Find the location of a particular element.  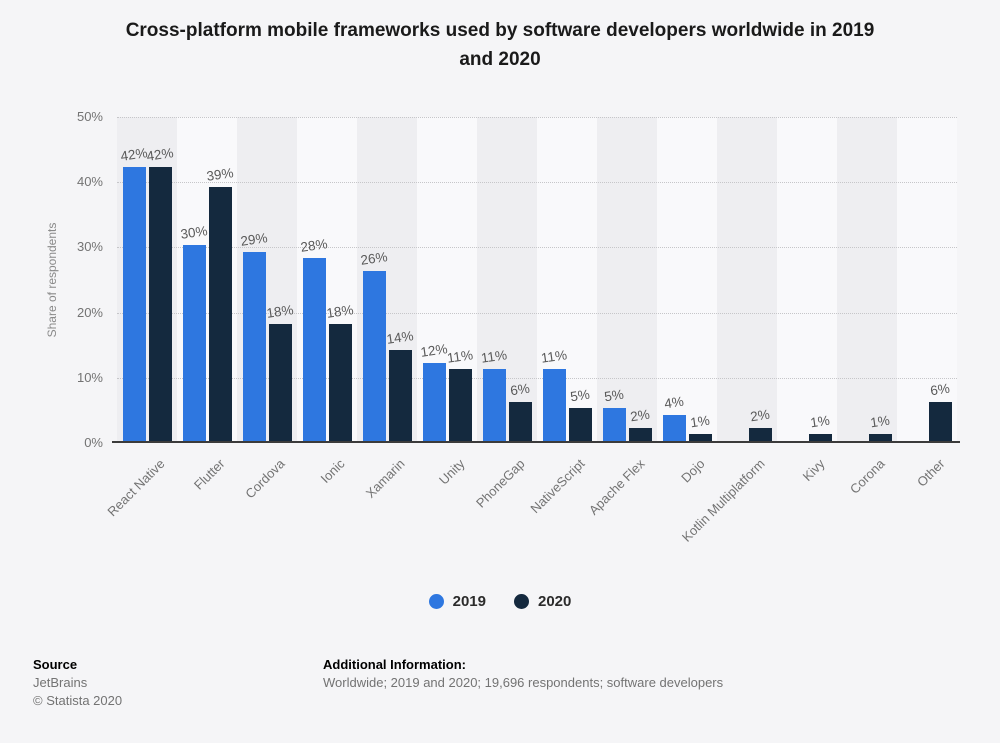

bar-2020-ionic is located at coordinates (340, 382).